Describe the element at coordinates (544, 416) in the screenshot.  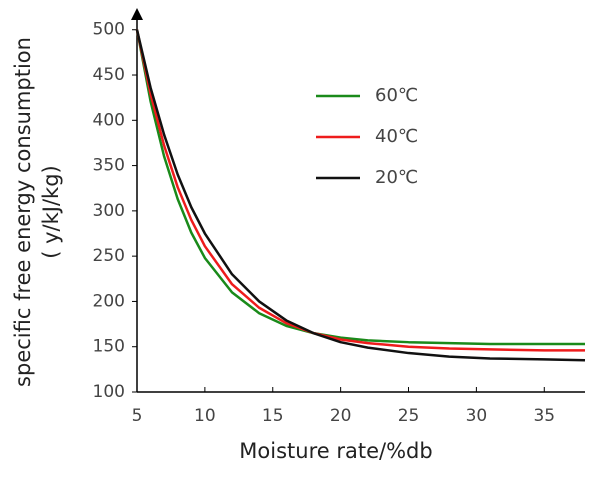
I see `x-tick-label: 35` at that location.